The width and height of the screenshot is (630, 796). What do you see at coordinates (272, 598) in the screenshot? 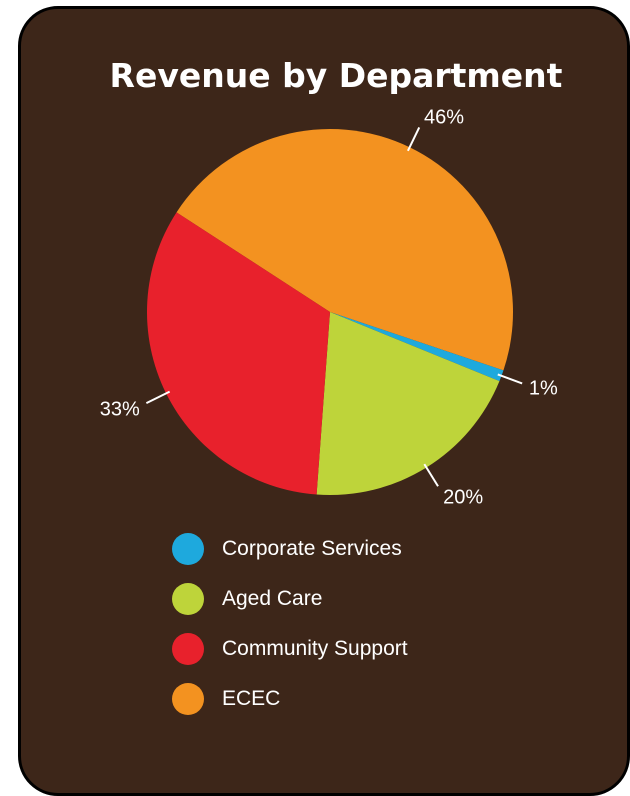
I see `legend-label: Aged Care` at bounding box center [272, 598].